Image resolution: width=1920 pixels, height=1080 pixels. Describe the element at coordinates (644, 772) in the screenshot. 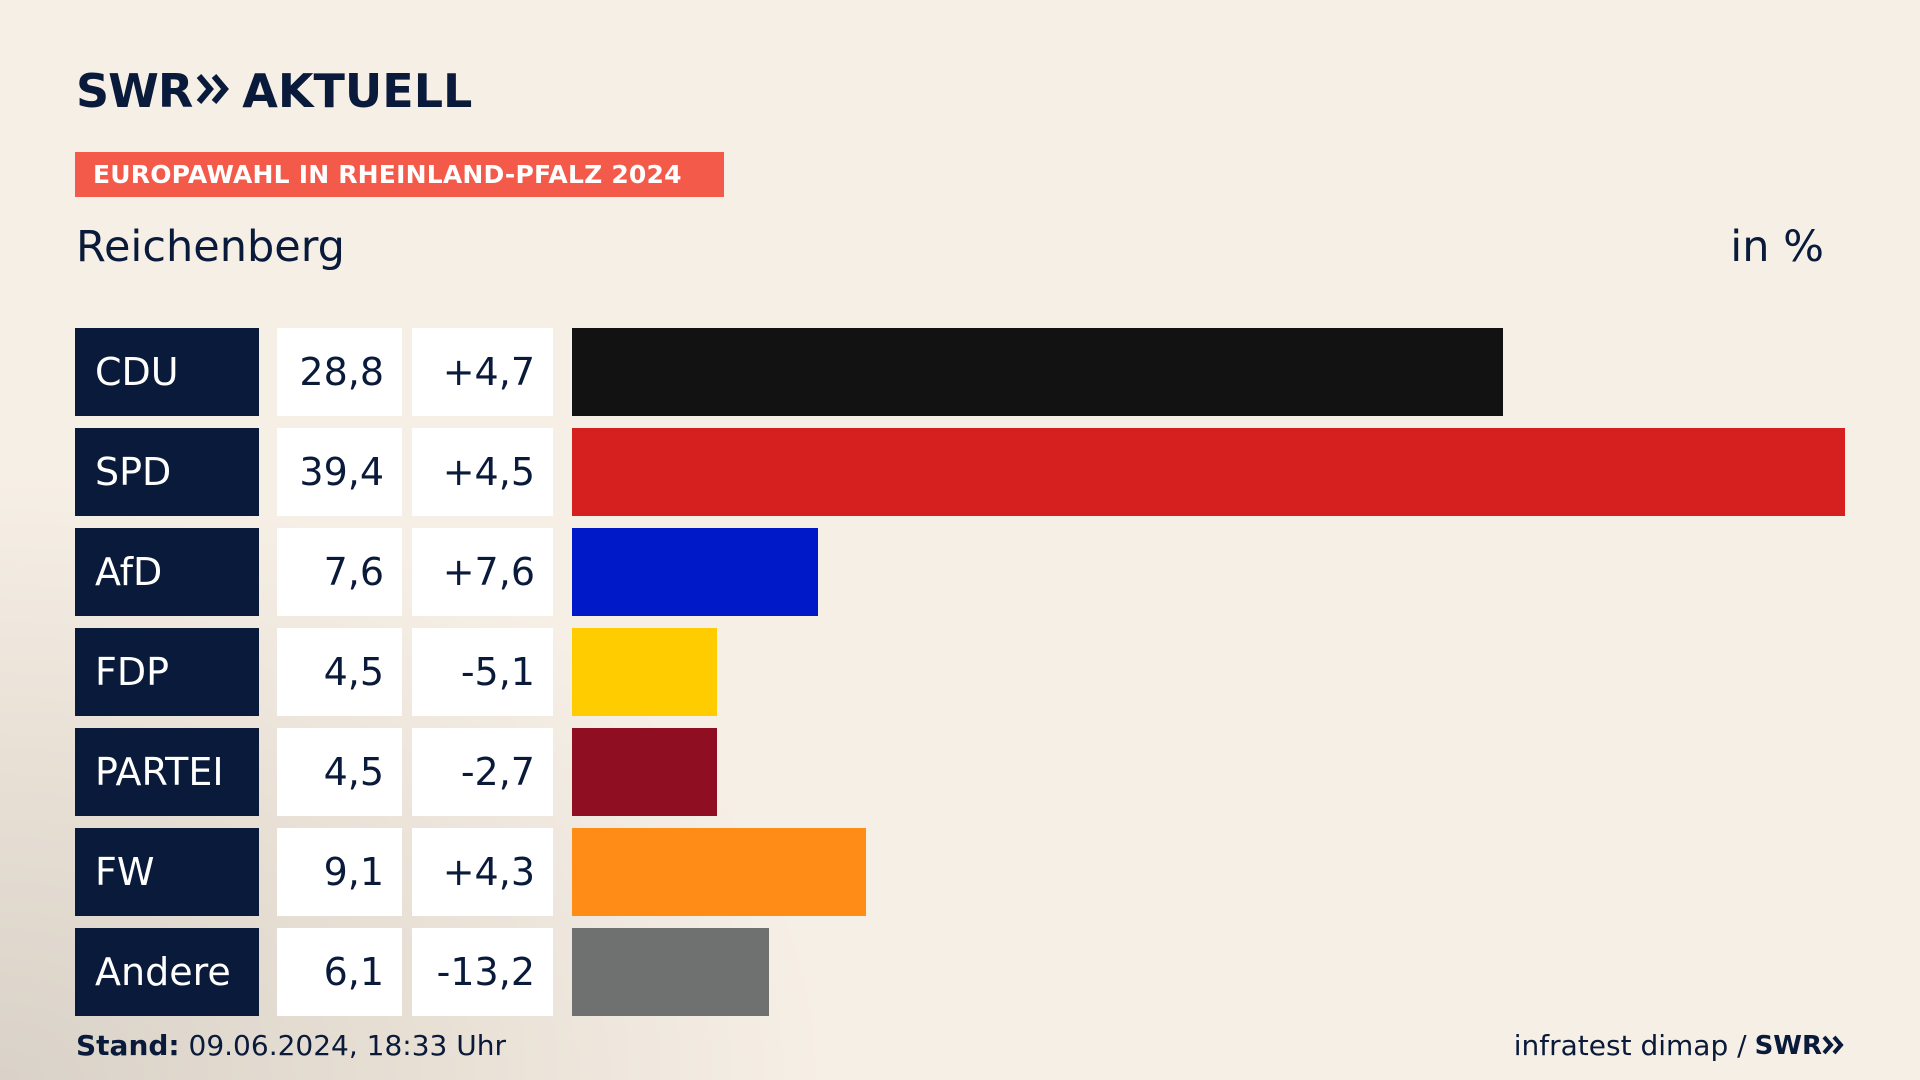

I see `bar-partei` at that location.